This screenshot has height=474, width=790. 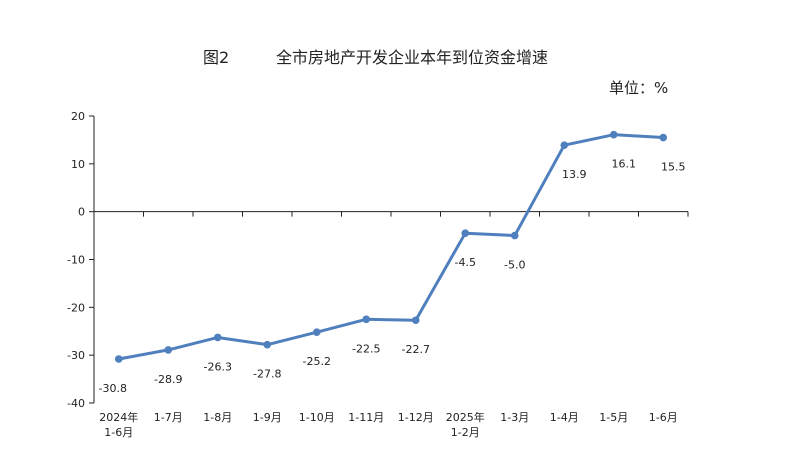 I want to click on chart-title: 全市房地产开发企业本年到位资金增速, so click(x=412, y=57).